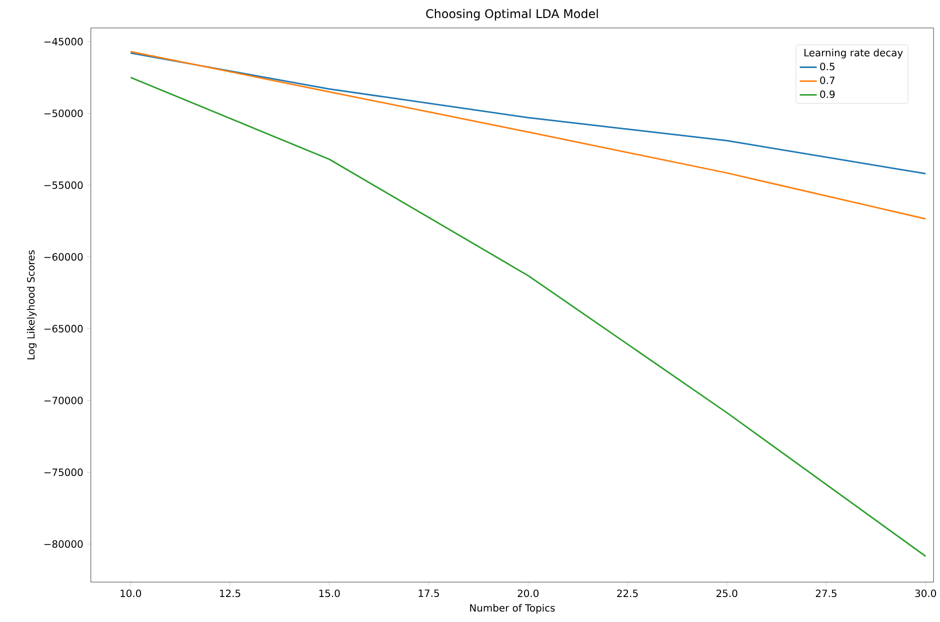  I want to click on y-axis-title: Log Likelyhood Scores, so click(31, 305).